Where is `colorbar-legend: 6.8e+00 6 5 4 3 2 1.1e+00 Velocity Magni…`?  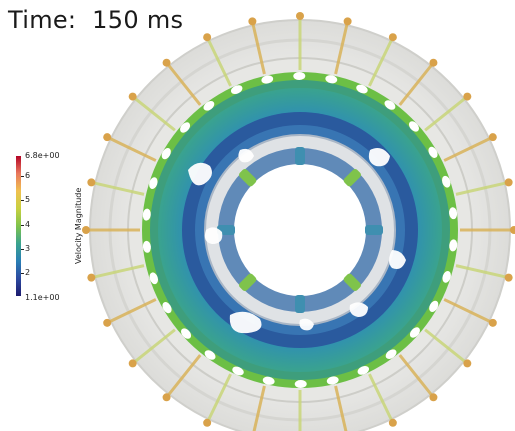
colorbar-legend: 6.8e+00 6 5 4 3 2 1.1e+00 Velocity Magni… is located at coordinates (61, 227).